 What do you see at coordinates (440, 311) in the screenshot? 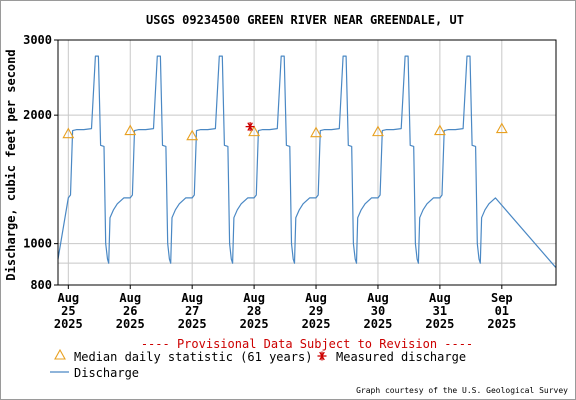
I see `x-tick-label: 31` at bounding box center [440, 311].